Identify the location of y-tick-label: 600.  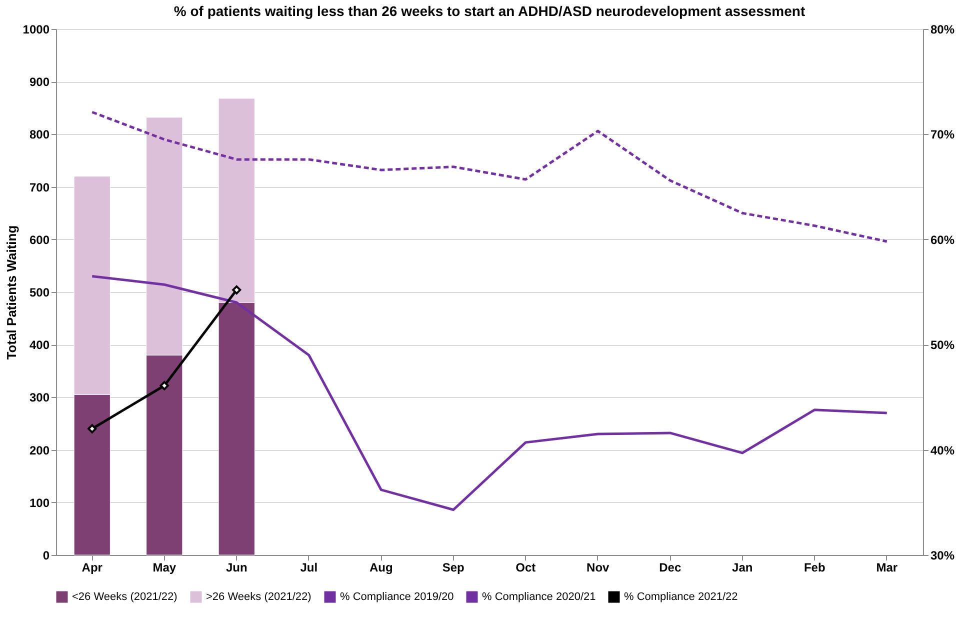
(39, 239).